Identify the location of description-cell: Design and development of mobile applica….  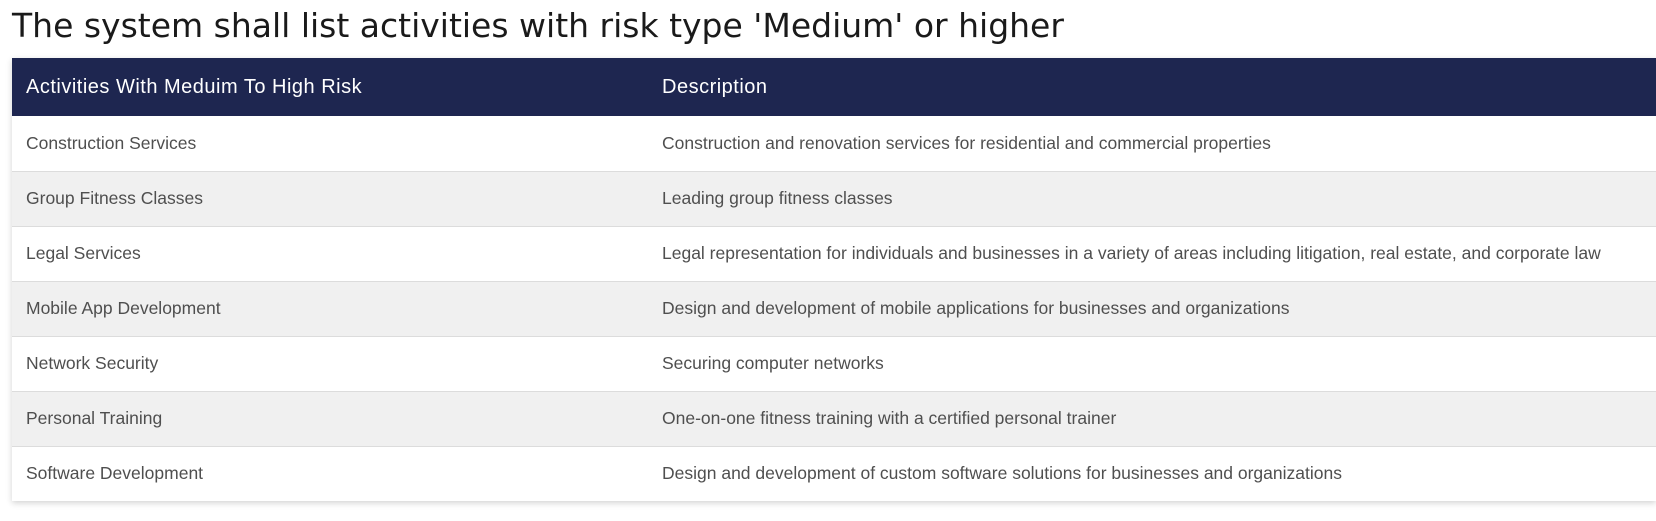
(976, 308).